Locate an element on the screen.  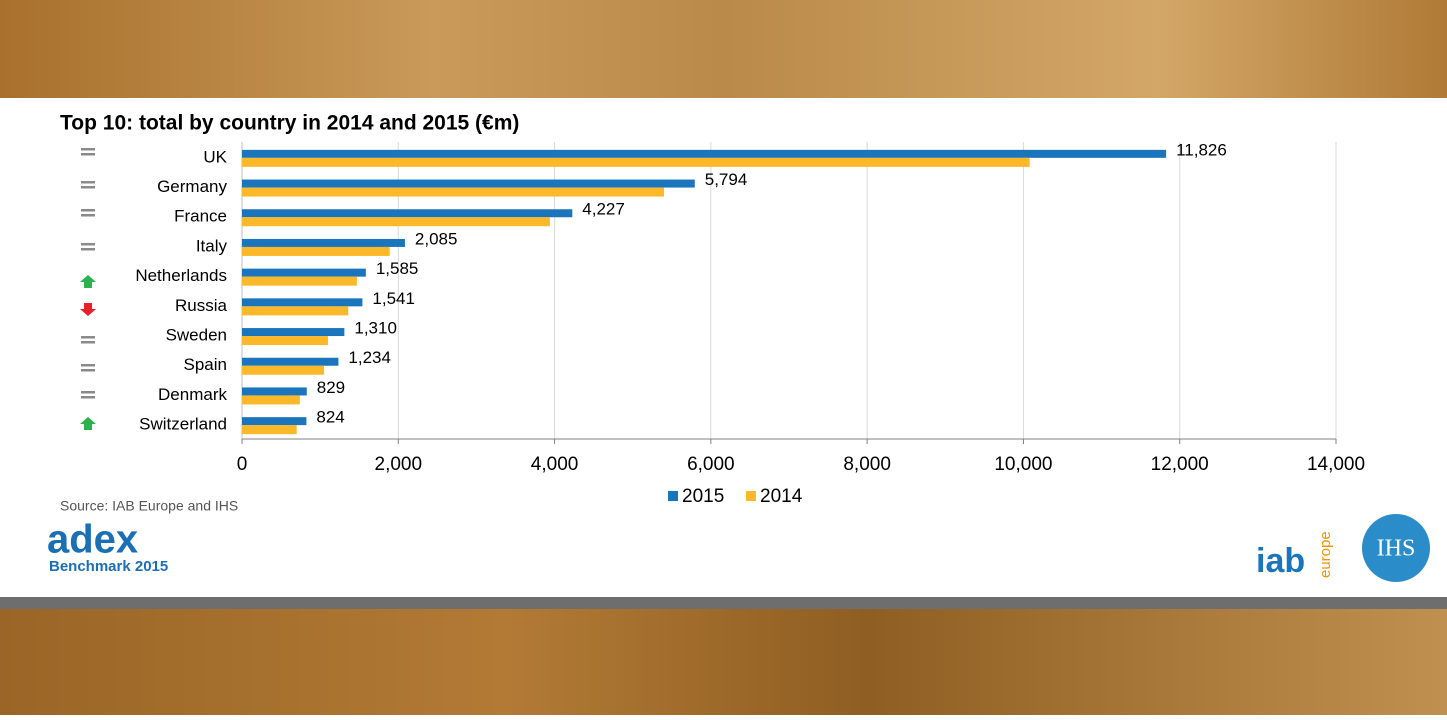
x-tick-label: 12,000 is located at coordinates (1180, 464).